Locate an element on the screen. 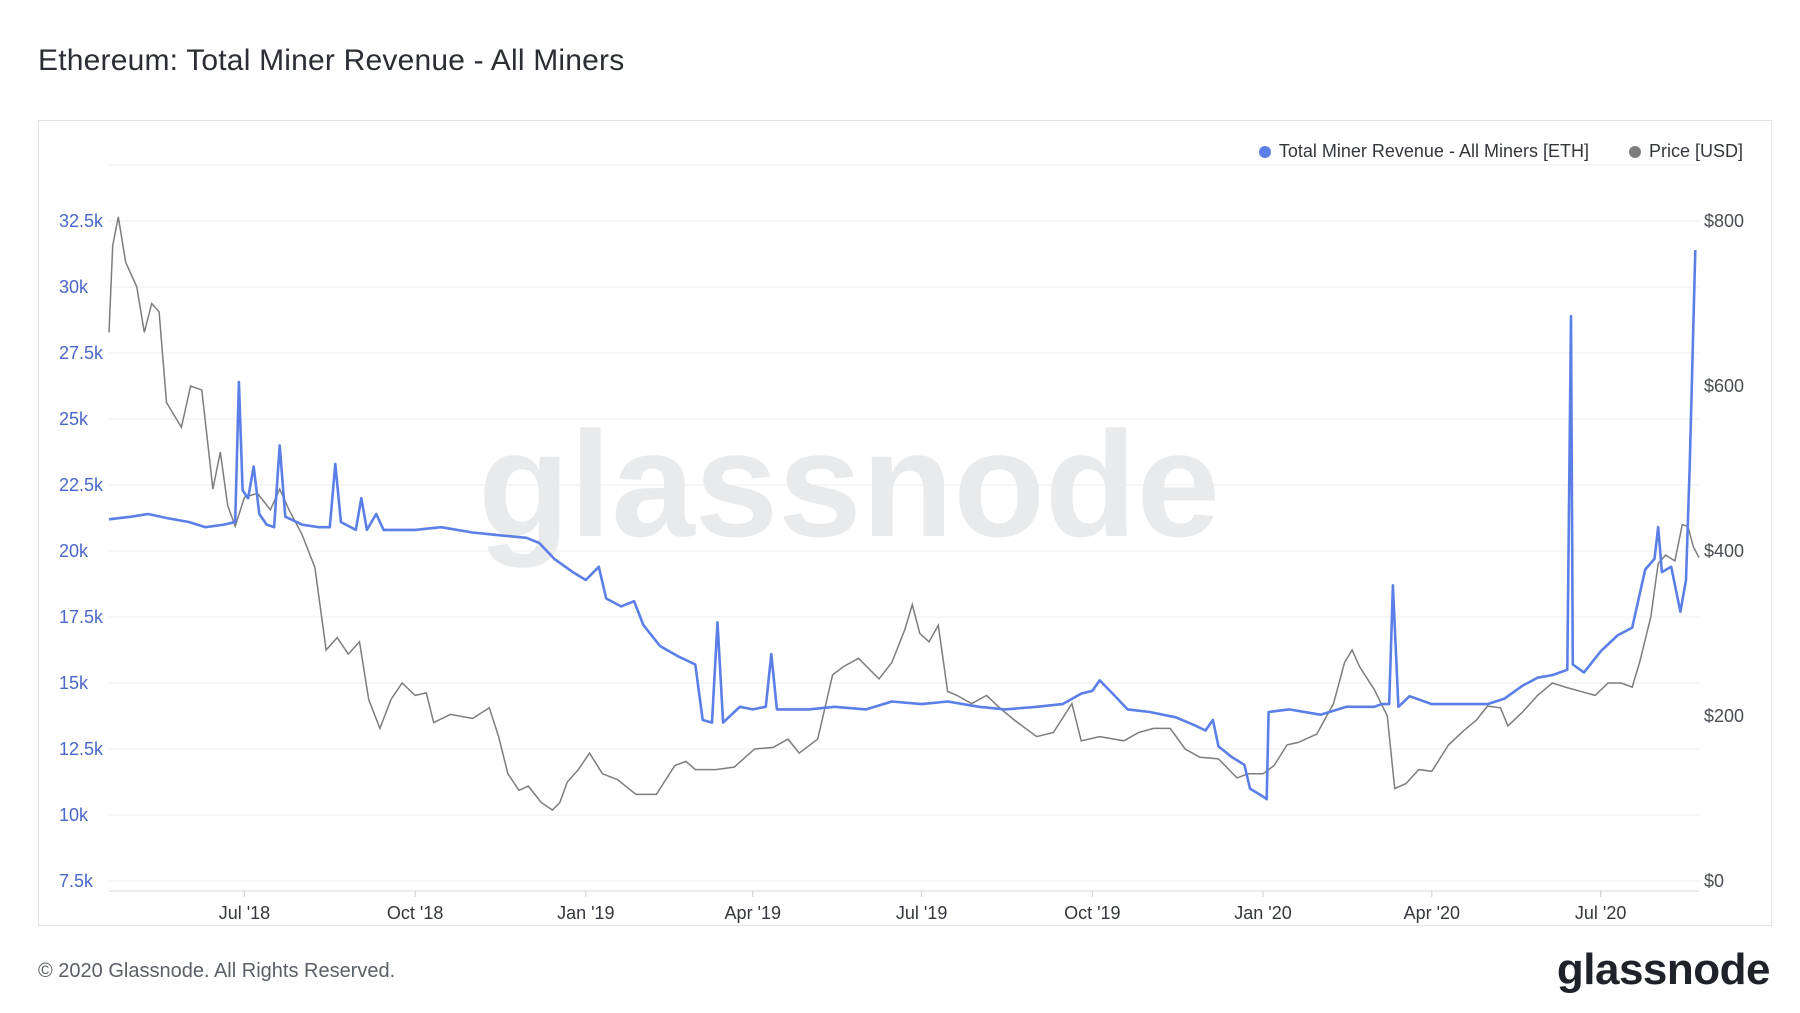 The width and height of the screenshot is (1800, 1013). watermark: glassnode is located at coordinates (849, 484).